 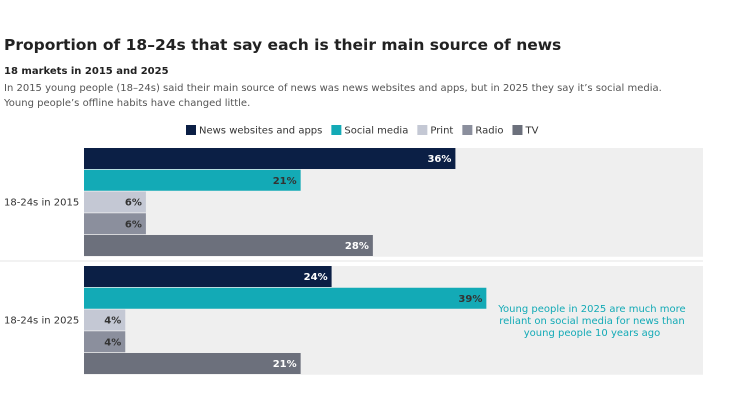 What do you see at coordinates (41, 202) in the screenshot?
I see `category-label: 18-24s in 2015` at bounding box center [41, 202].